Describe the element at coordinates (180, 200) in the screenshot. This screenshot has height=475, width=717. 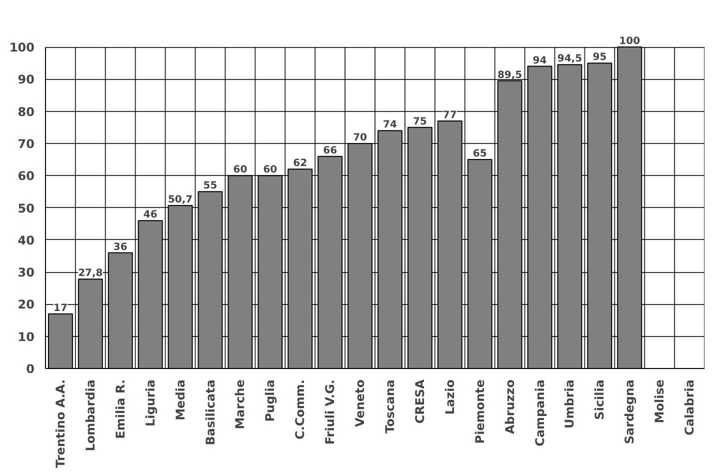
I see `data-label: 50,7` at that location.